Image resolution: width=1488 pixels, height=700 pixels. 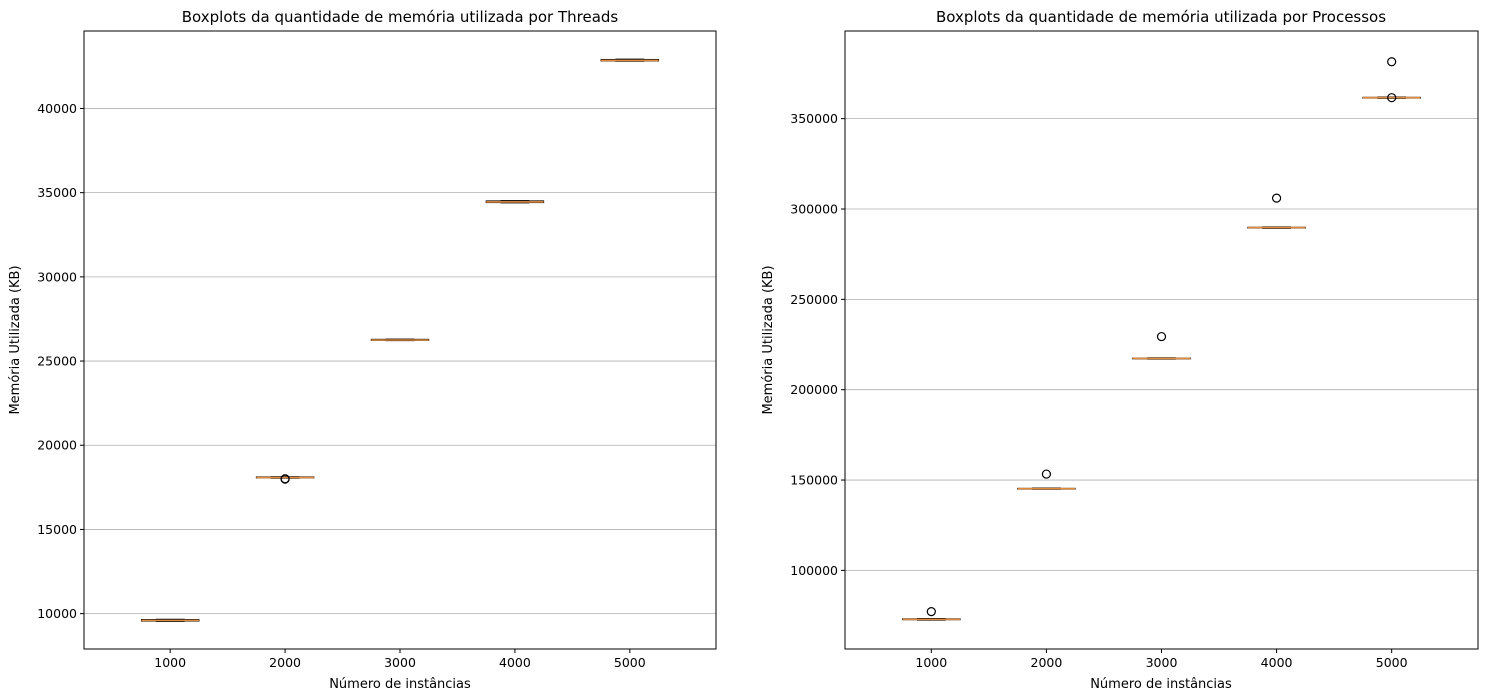 What do you see at coordinates (57, 529) in the screenshot?
I see `y-tick-label: 15000` at bounding box center [57, 529].